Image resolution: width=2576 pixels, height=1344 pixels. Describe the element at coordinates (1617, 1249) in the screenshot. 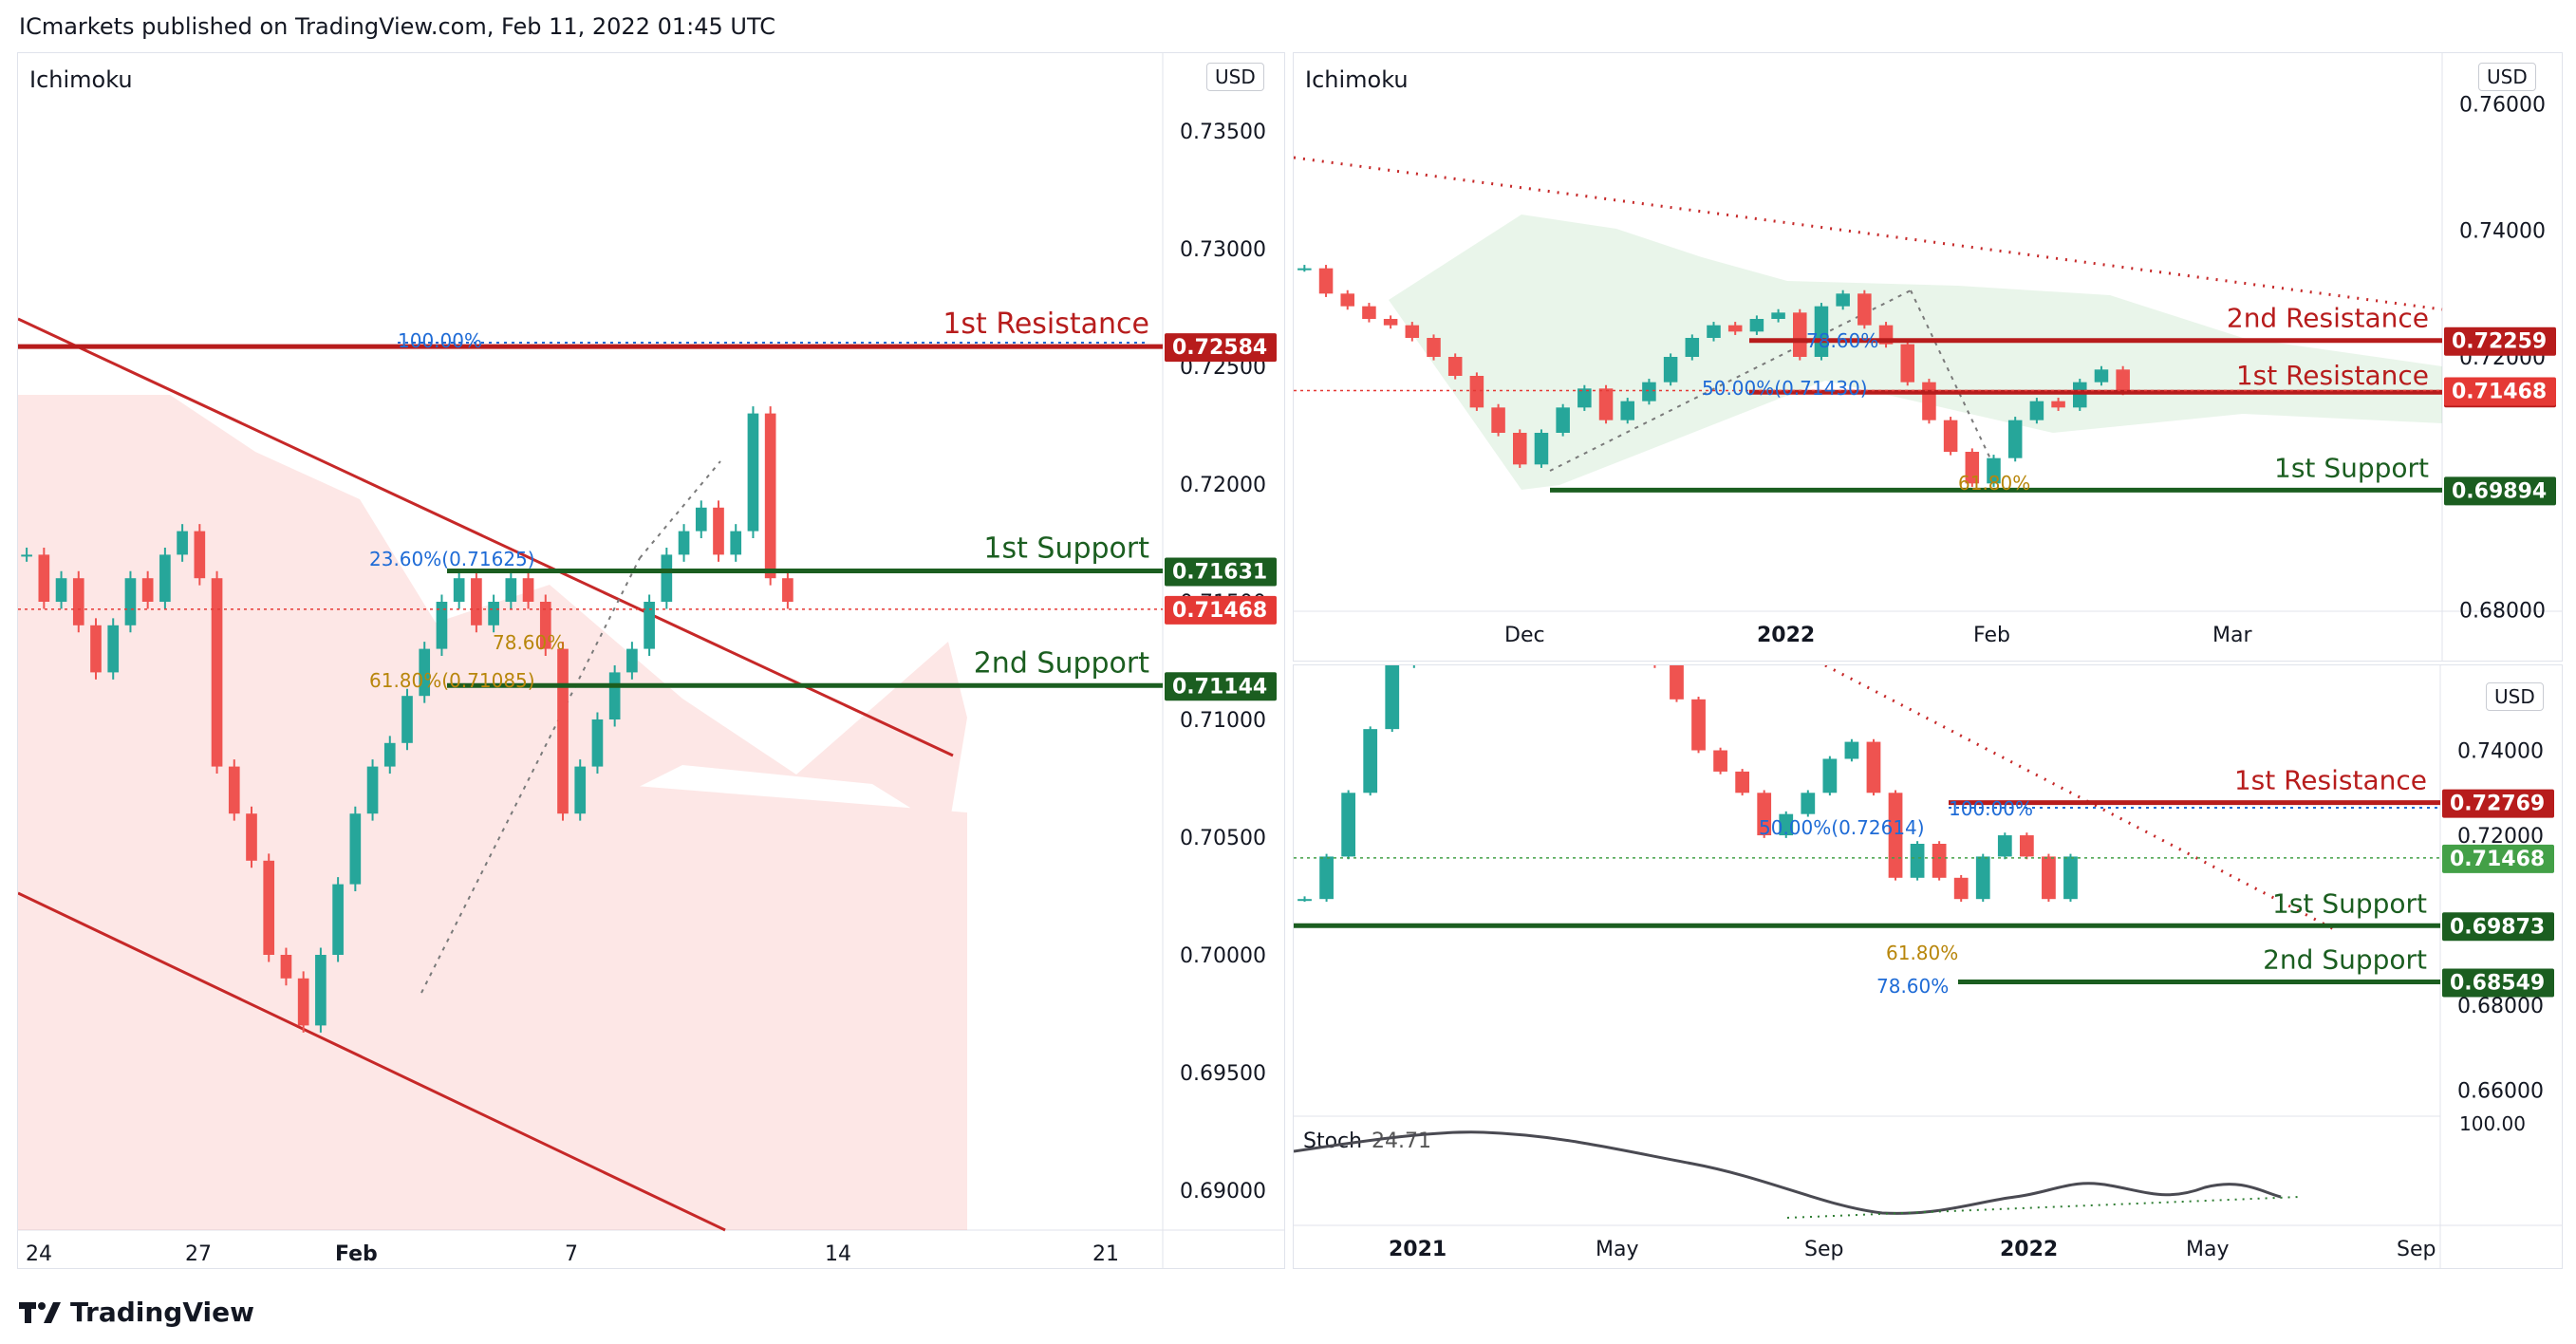

I see `time-tick-label: May` at that location.